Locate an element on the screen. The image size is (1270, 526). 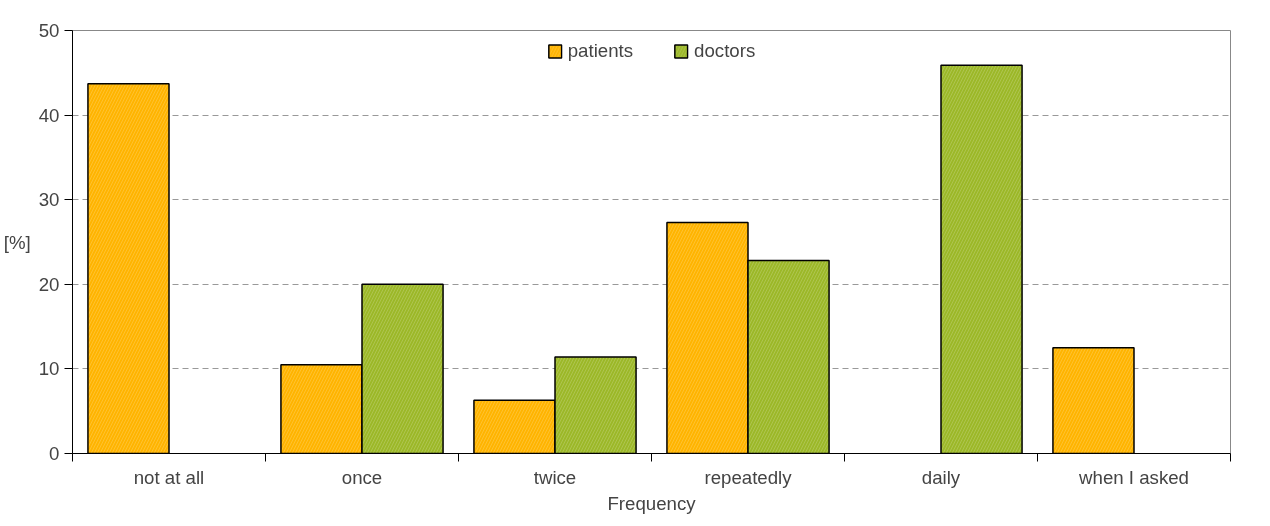
y-tick-label: 0 is located at coordinates (54, 453).